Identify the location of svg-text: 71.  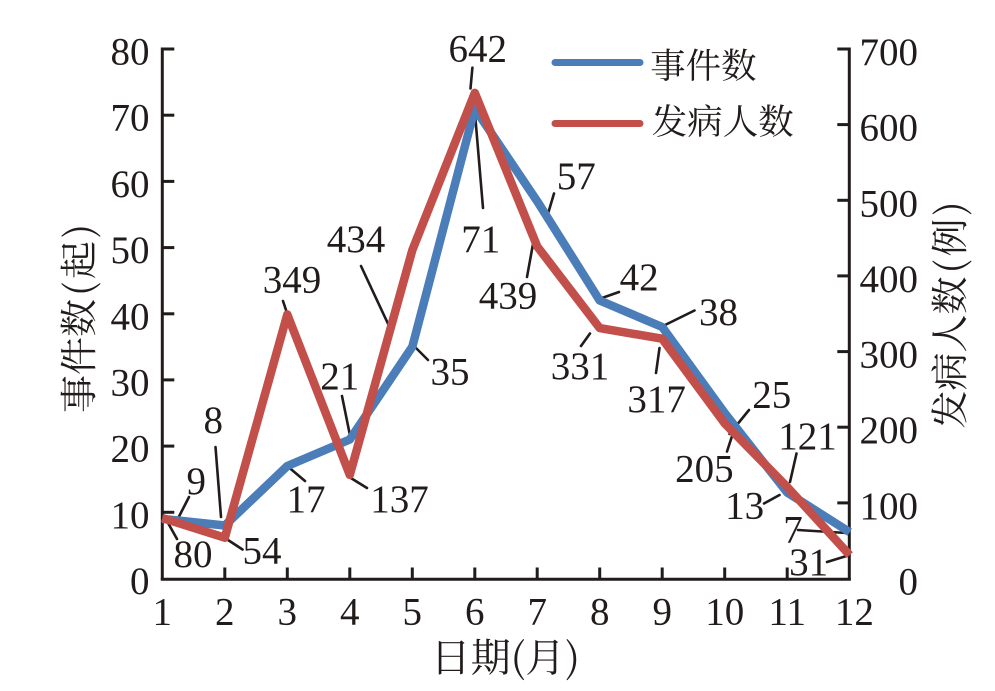
(480, 239).